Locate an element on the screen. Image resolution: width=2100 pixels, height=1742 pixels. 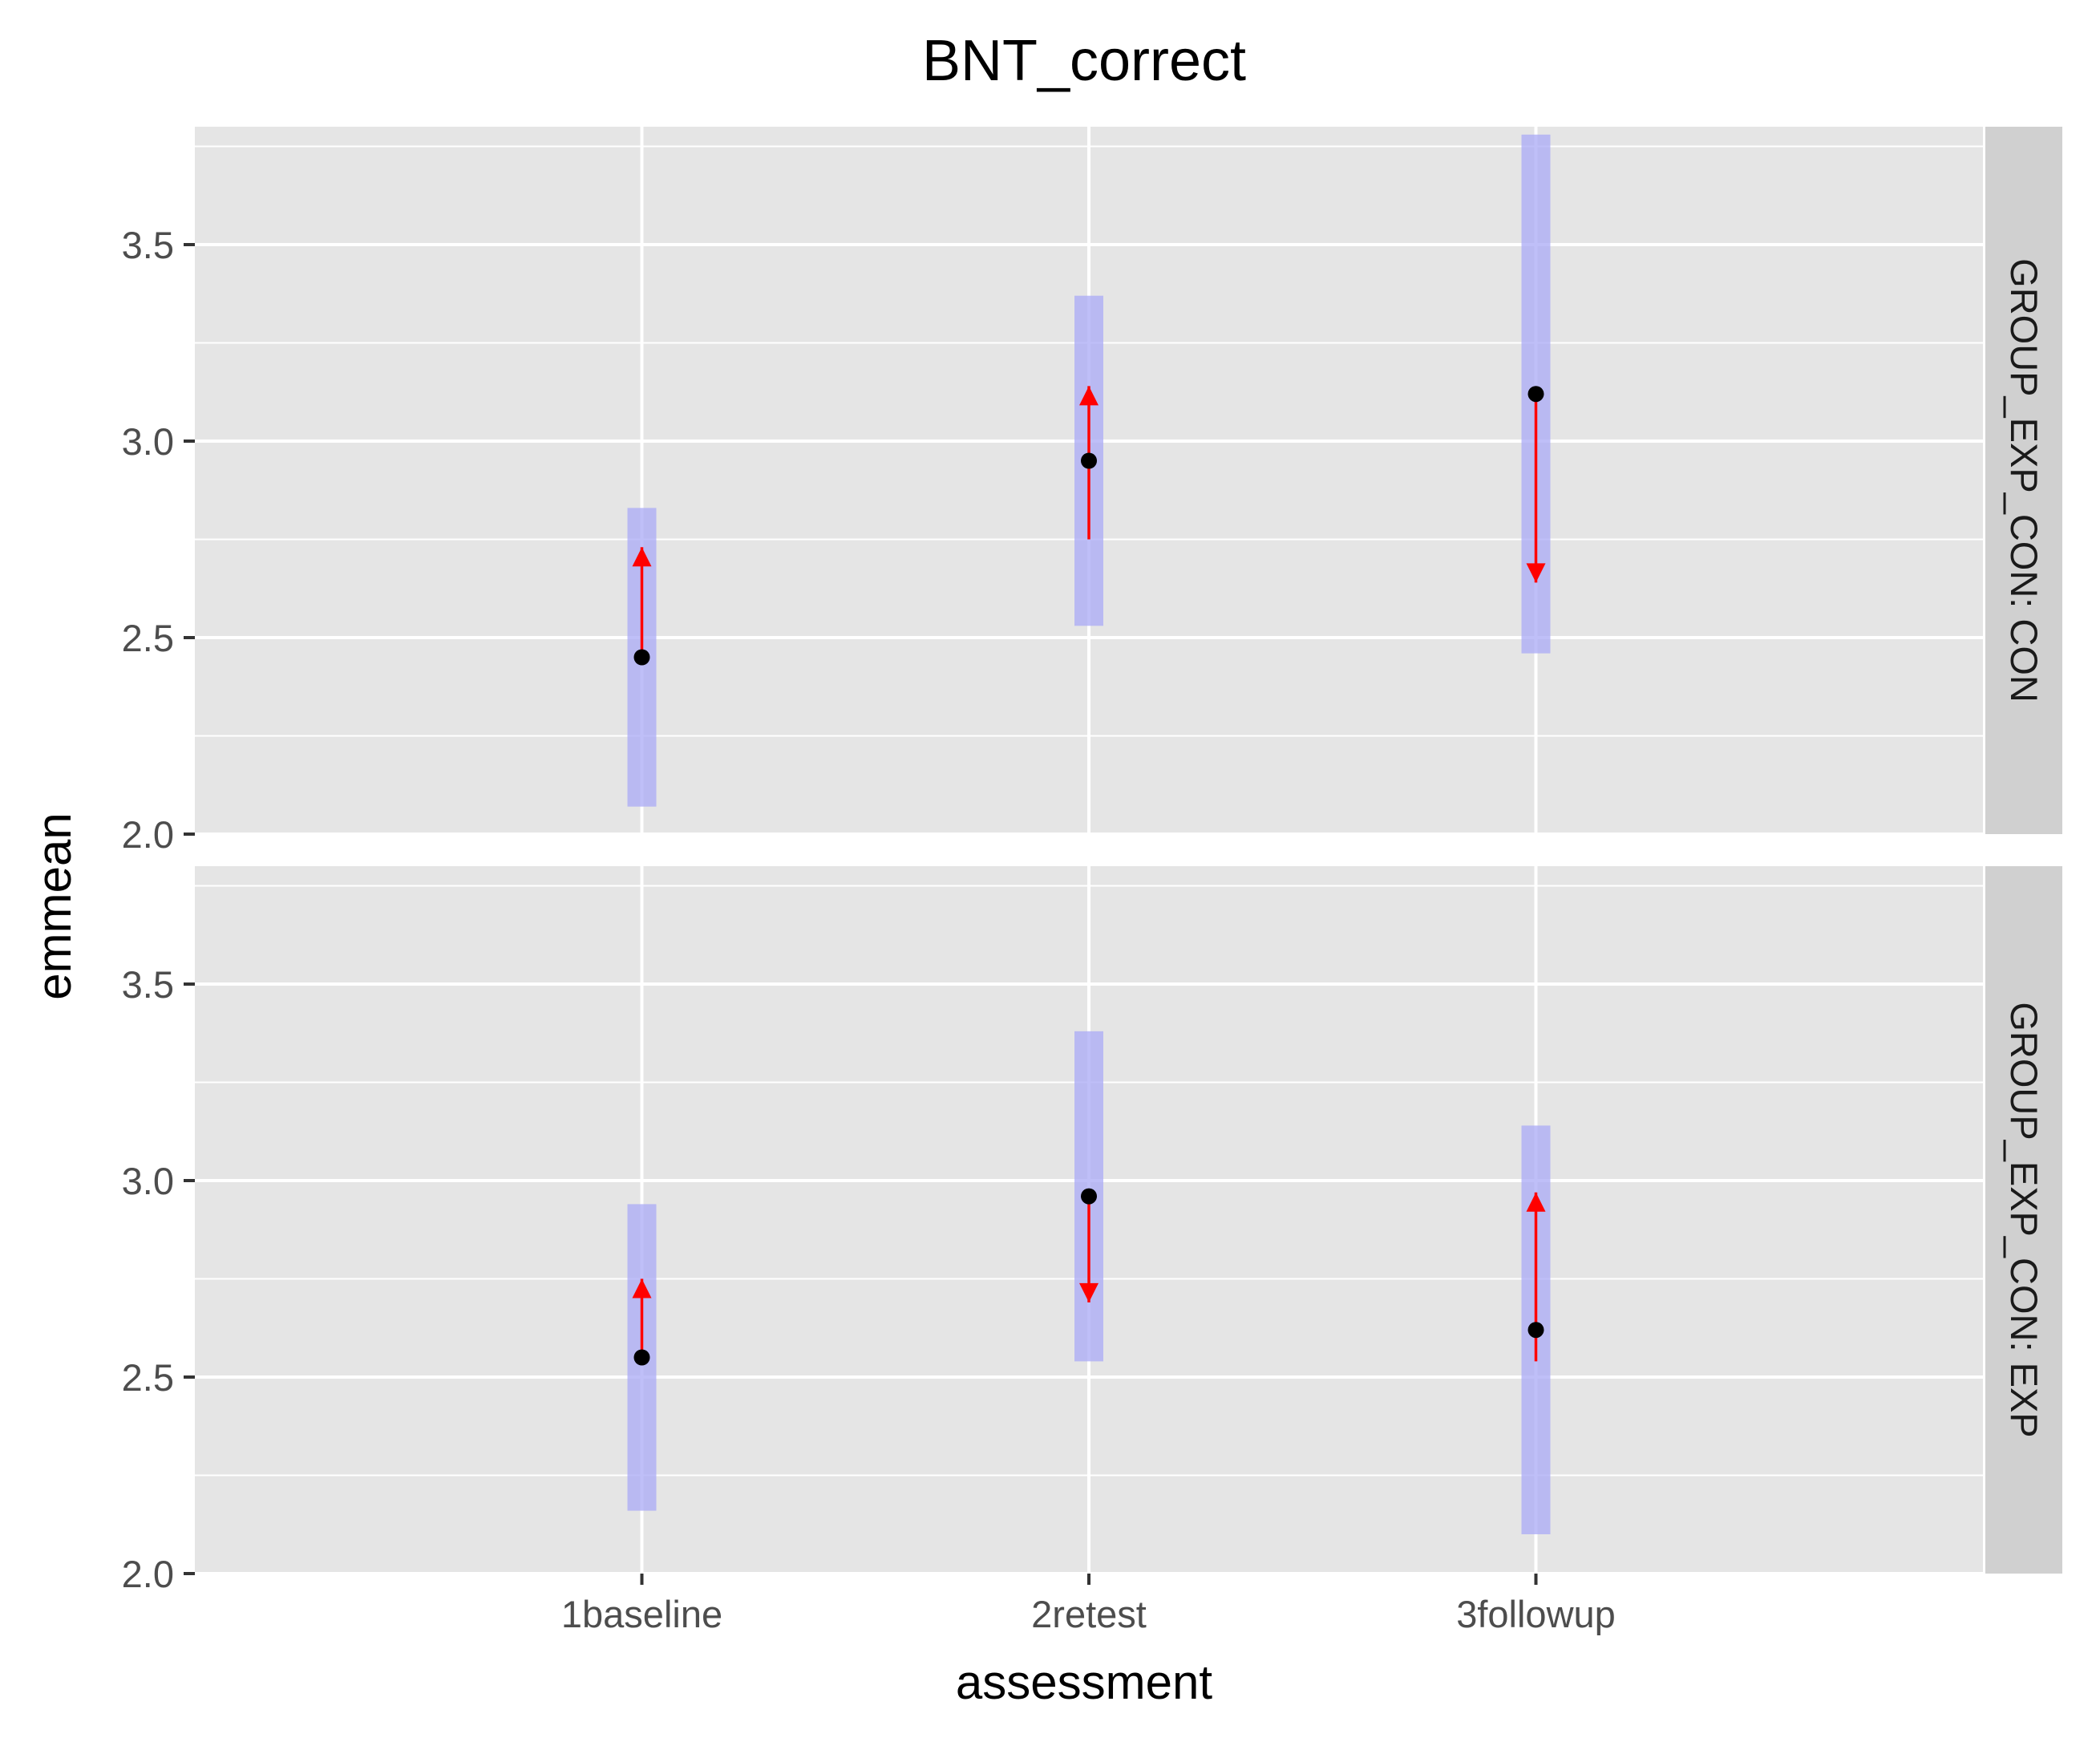
x-tick-label: 1baseline is located at coordinates (641, 1614).